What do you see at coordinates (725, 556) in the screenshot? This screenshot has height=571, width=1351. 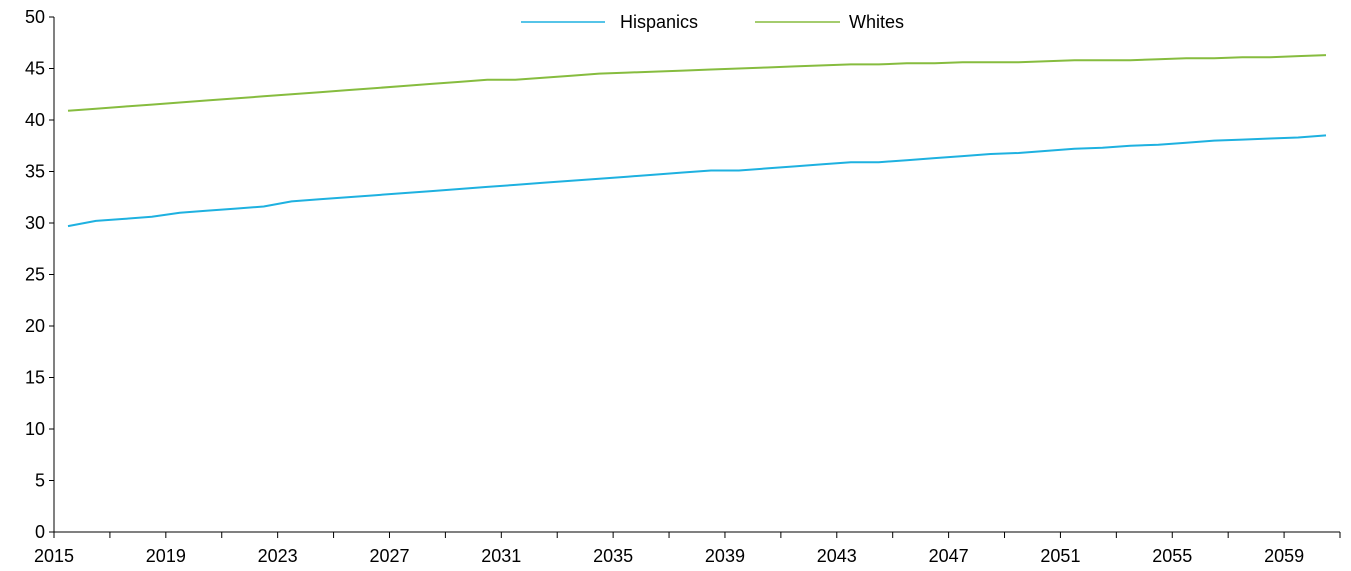 I see `x-tick-label: 2039` at bounding box center [725, 556].